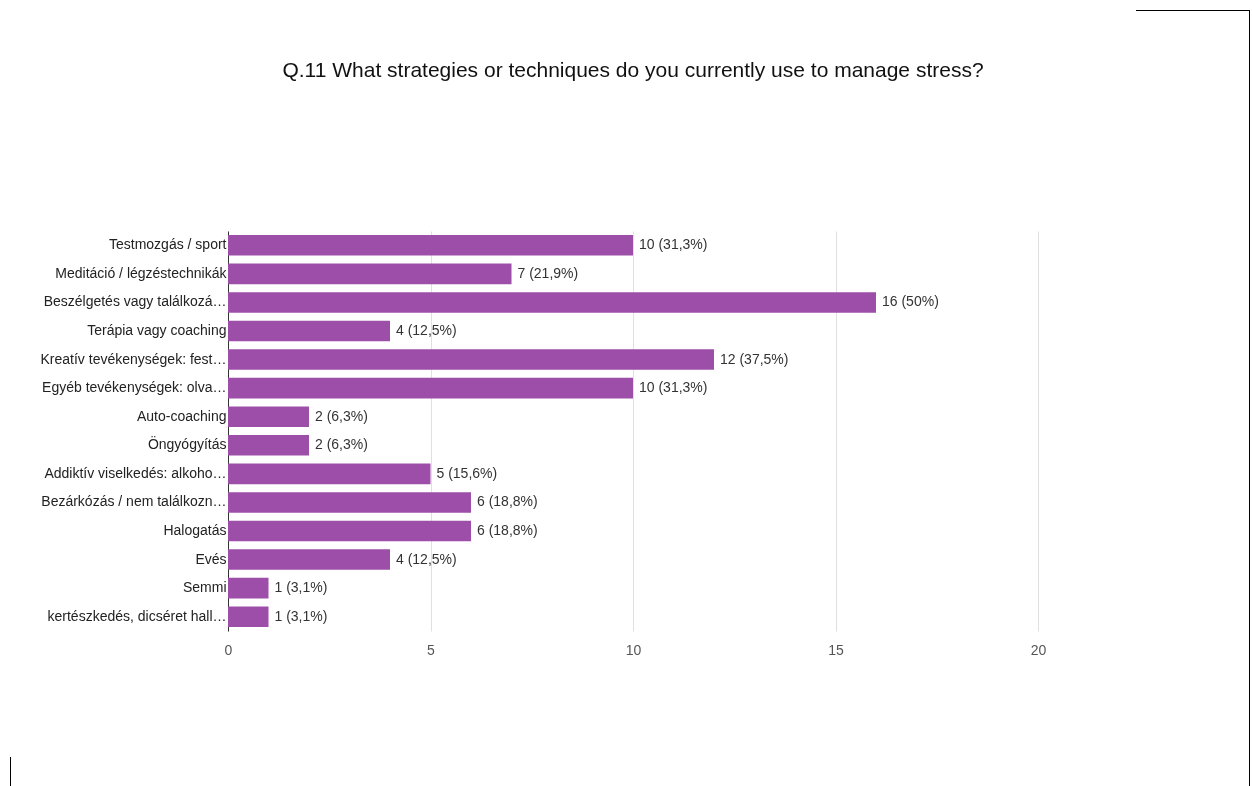  What do you see at coordinates (633, 649) in the screenshot?
I see `x-tick-label: 10` at bounding box center [633, 649].